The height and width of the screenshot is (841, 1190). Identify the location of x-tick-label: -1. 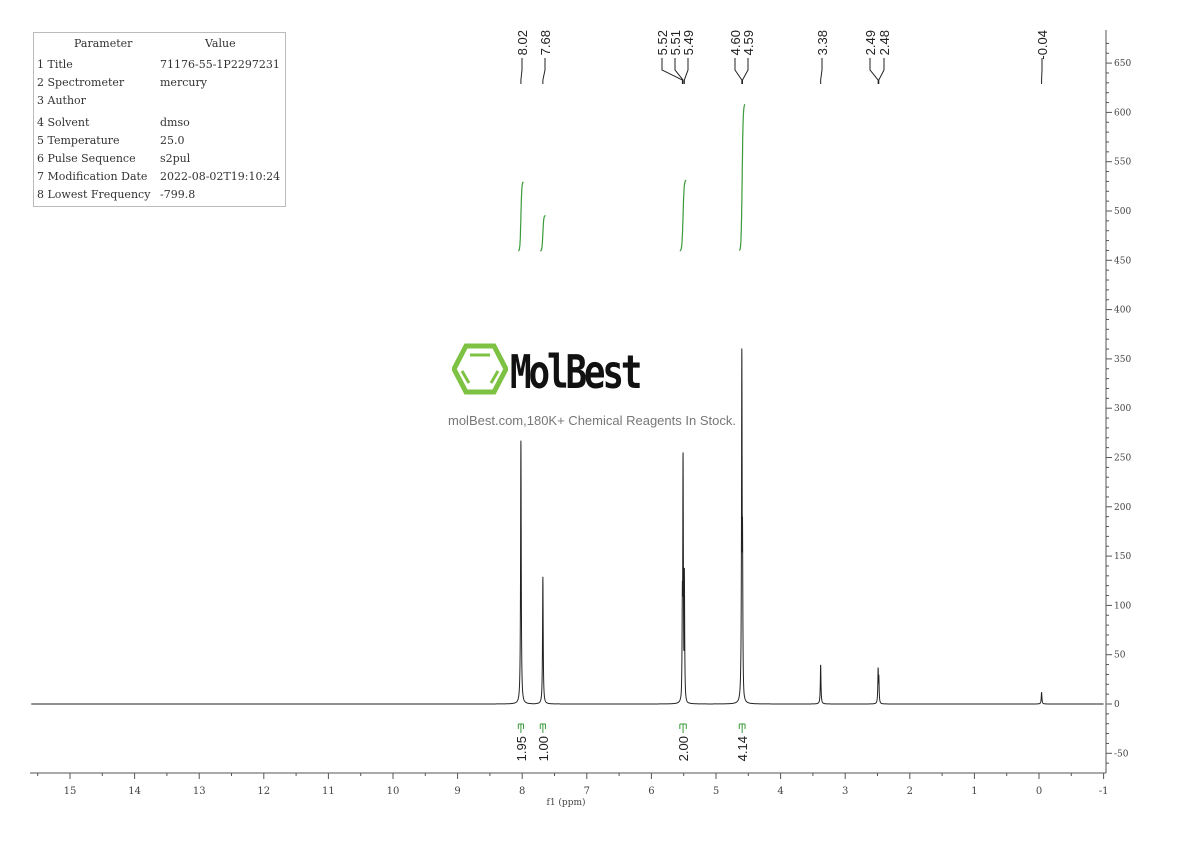
(1104, 791).